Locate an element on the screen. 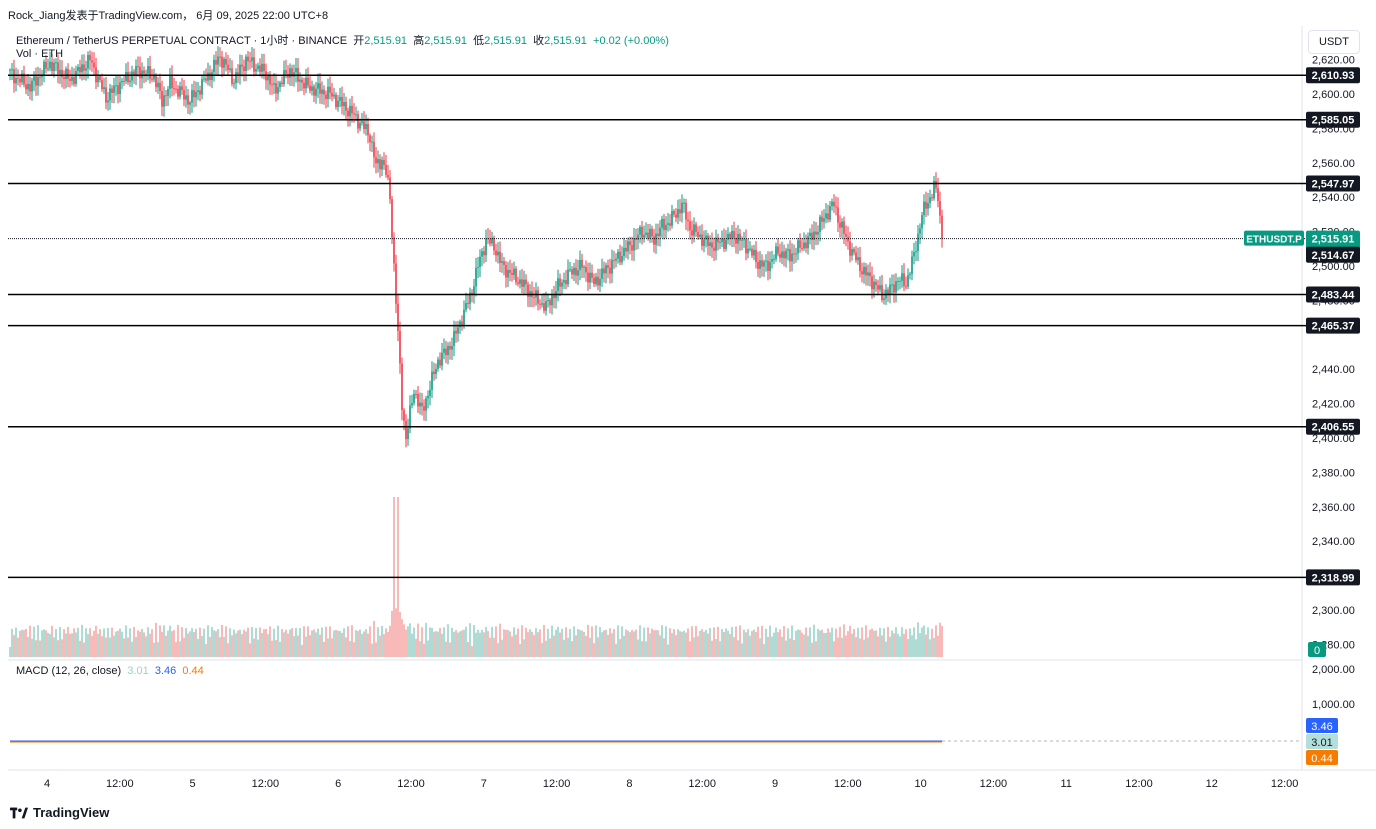  price-tick-label: 2,380.00 is located at coordinates (1333, 473).